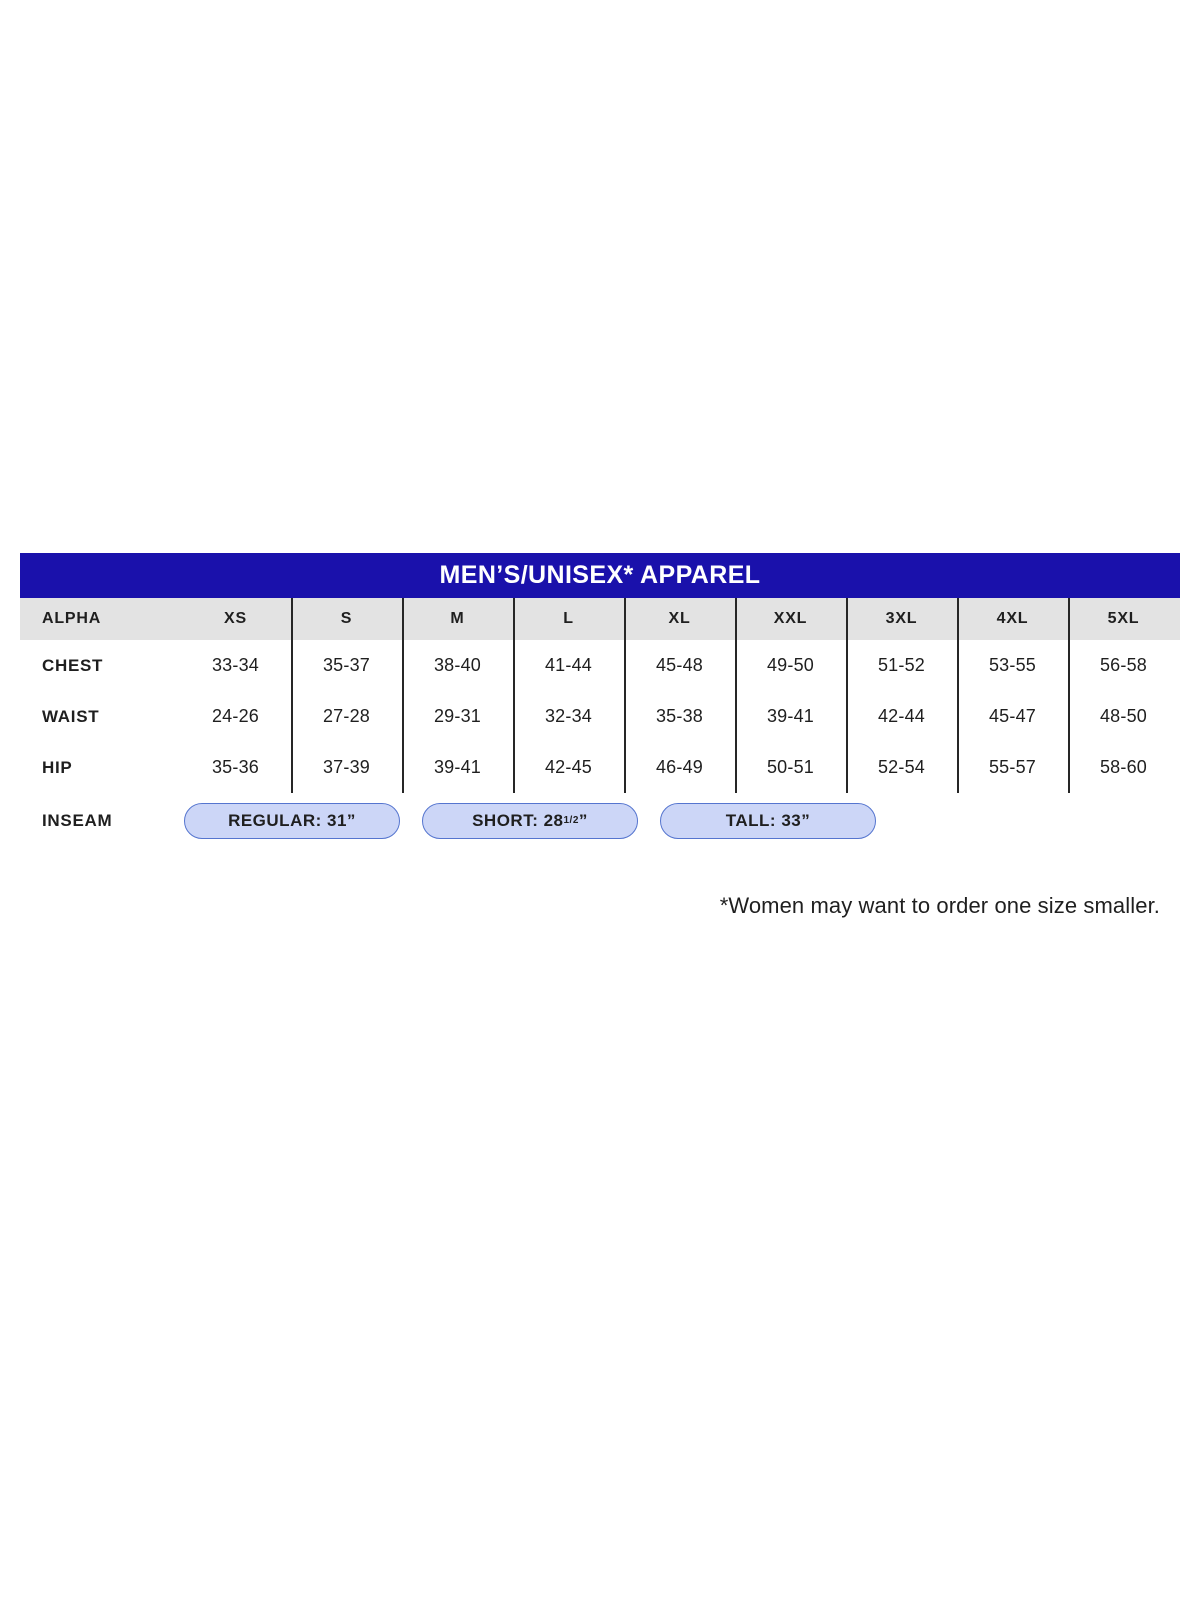 This screenshot has height=1600, width=1200. Describe the element at coordinates (346, 618) in the screenshot. I see `column-header-s: S` at that location.